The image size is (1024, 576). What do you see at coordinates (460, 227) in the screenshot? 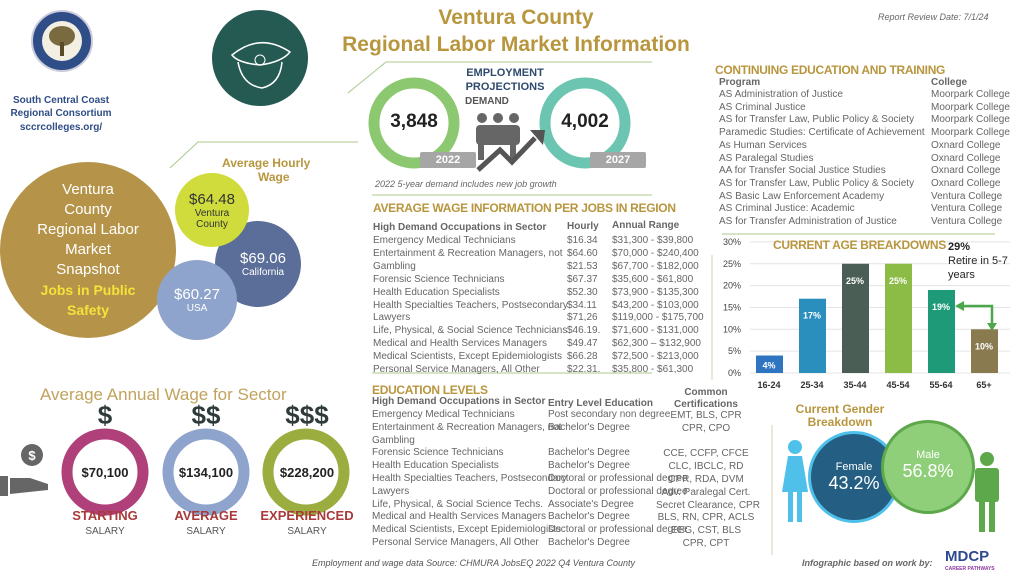
I see `col-occupation: High Demand Occupations in Sector` at bounding box center [460, 227].